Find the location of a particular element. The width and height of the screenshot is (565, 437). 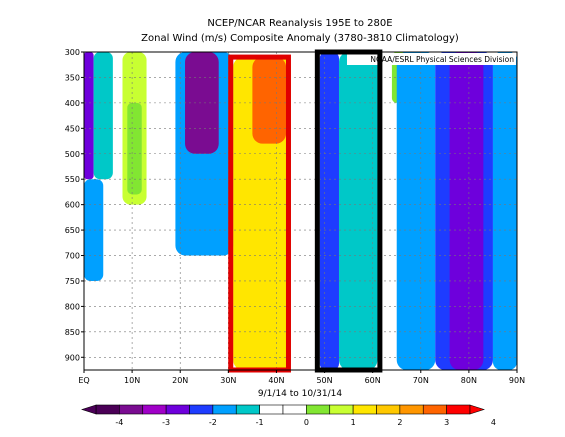

colorbar-tick-label-6: 2 is located at coordinates (399, 422).